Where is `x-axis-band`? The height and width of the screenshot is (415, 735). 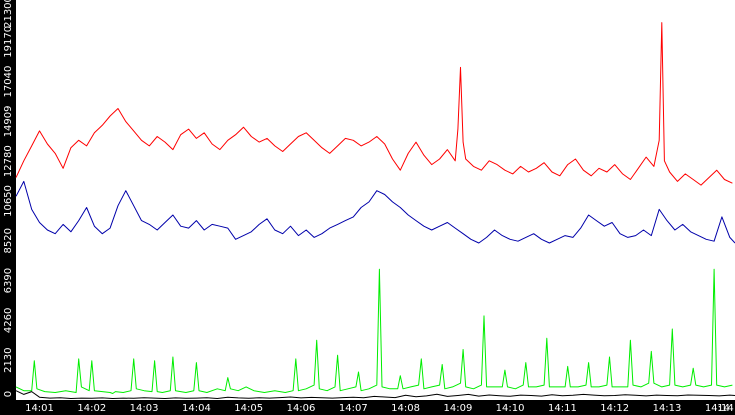
x-axis-band is located at coordinates (367, 407).